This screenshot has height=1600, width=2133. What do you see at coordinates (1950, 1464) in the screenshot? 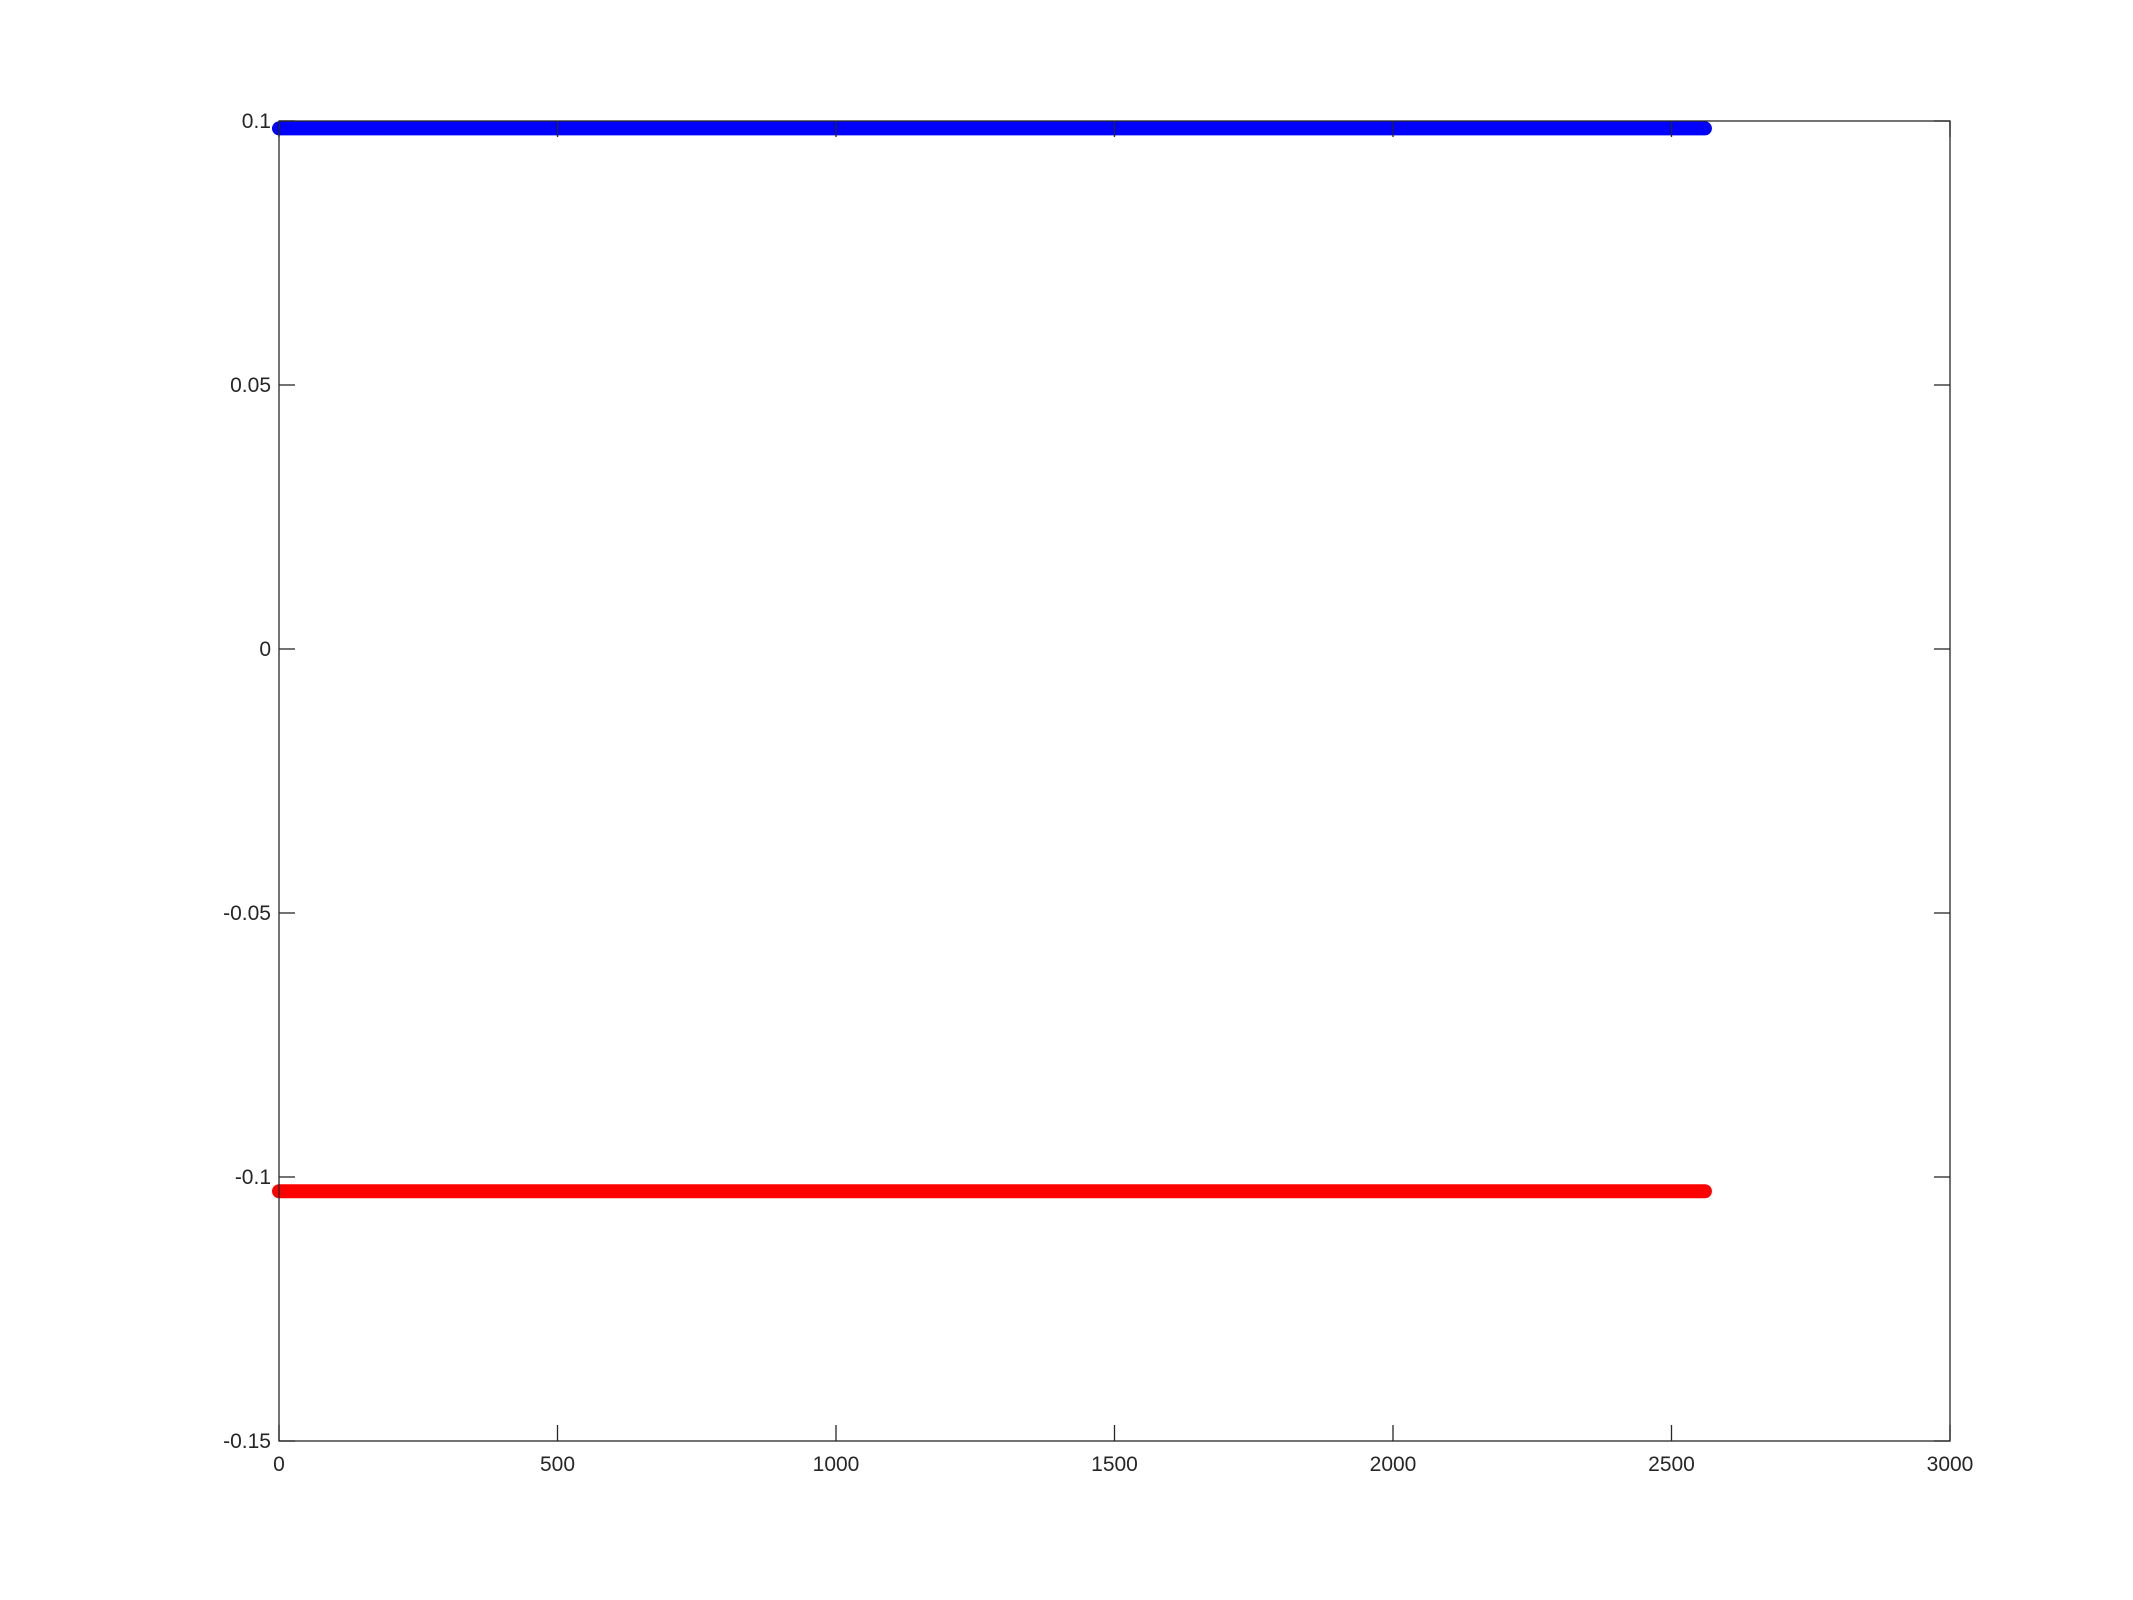
I see `x-tick-label: 3000` at bounding box center [1950, 1464].